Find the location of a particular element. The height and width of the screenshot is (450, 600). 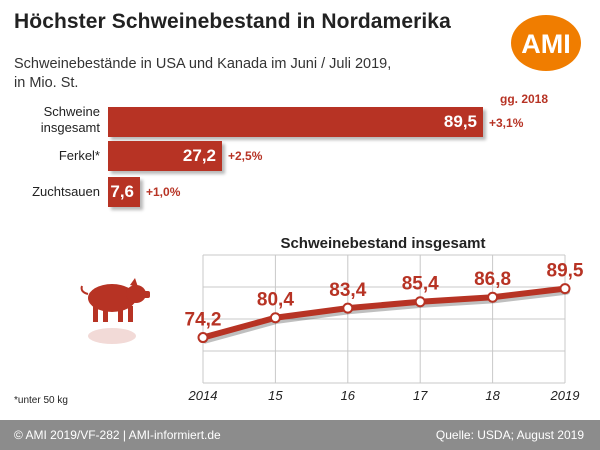

data-label-2017: 85,4 is located at coordinates (420, 284).